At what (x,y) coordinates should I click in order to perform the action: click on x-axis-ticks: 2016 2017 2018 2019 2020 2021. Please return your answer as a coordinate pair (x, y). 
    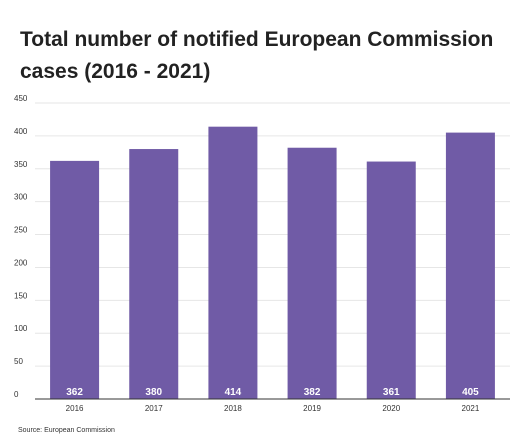
    Looking at the image, I should click on (273, 408).